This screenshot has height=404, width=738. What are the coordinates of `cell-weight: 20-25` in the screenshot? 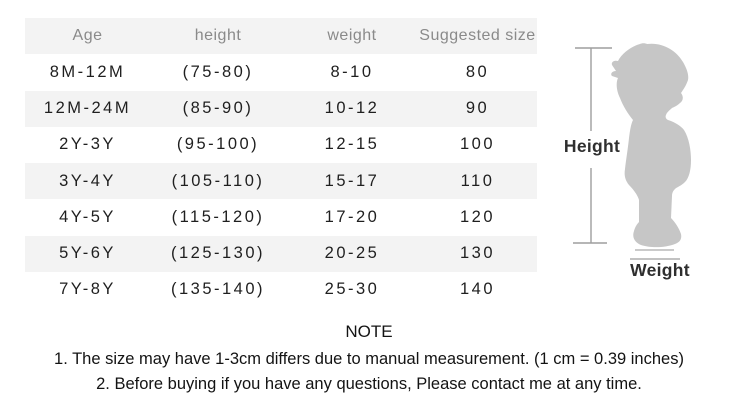 It's located at (352, 253).